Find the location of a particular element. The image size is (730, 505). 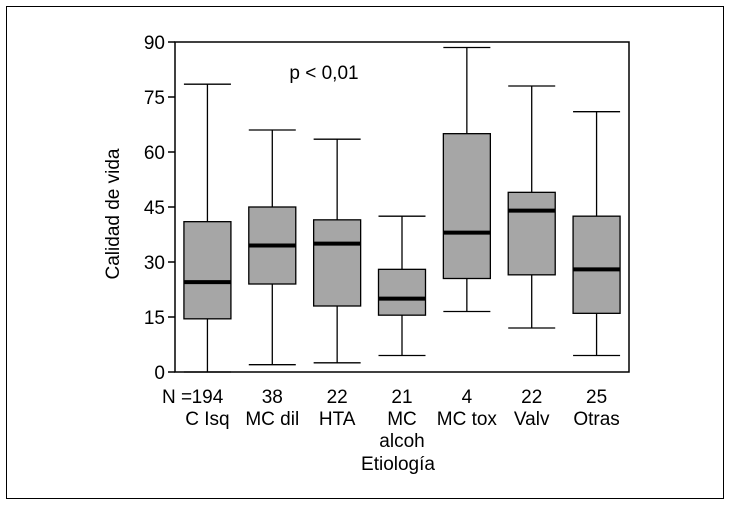

y-tick-label: 45 is located at coordinates (154, 208).